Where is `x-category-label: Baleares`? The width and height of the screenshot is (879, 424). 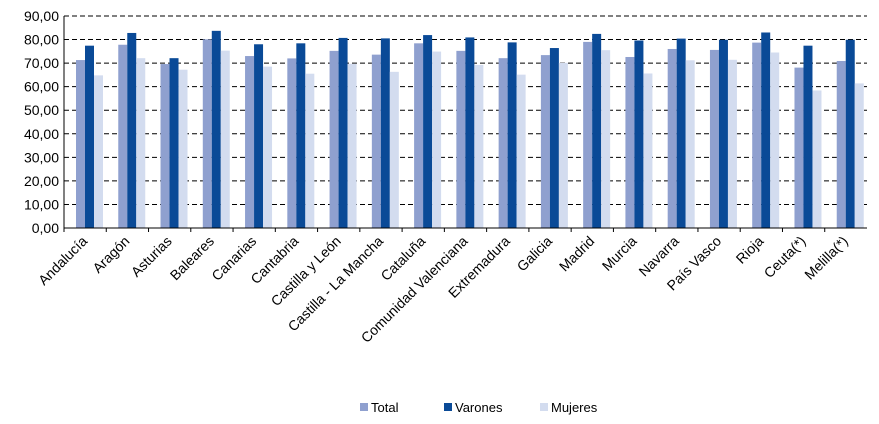
x-category-label: Baleares is located at coordinates (192, 258).